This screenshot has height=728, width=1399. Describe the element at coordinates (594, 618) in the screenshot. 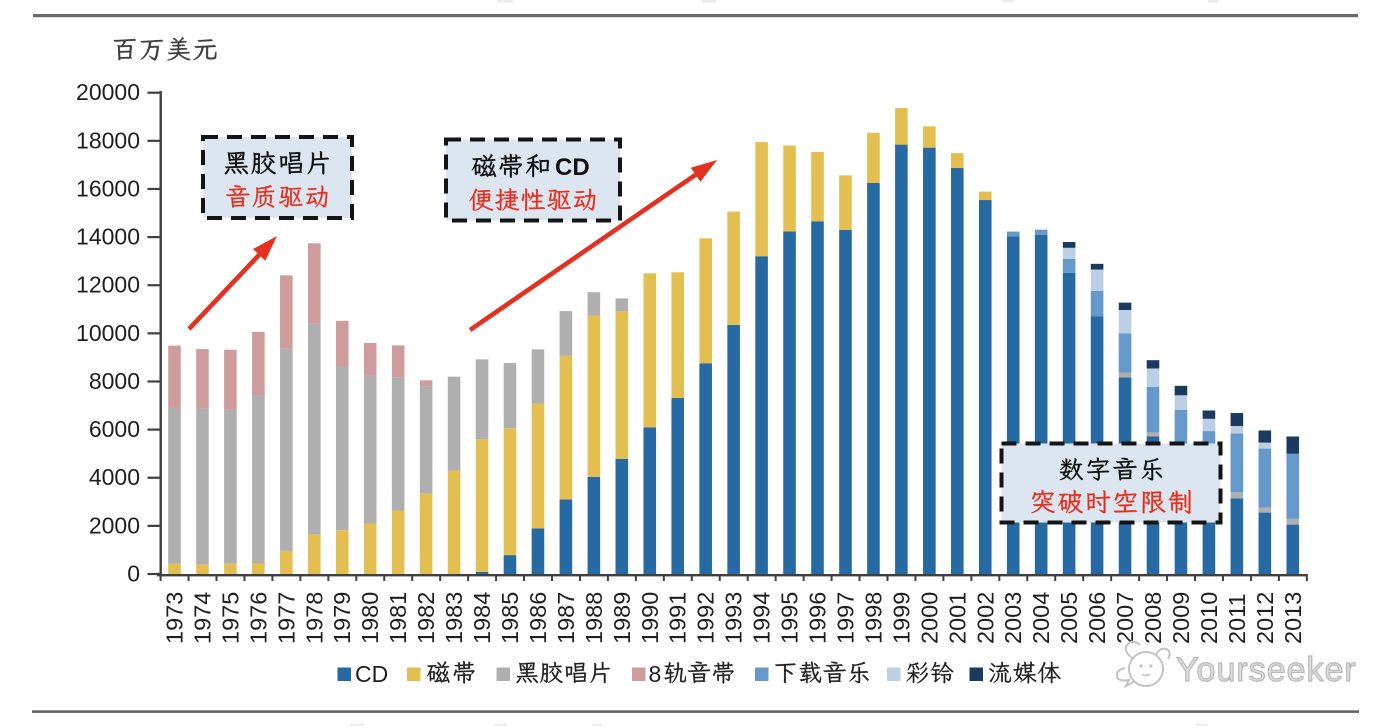

I see `svg-text: 1988` at that location.